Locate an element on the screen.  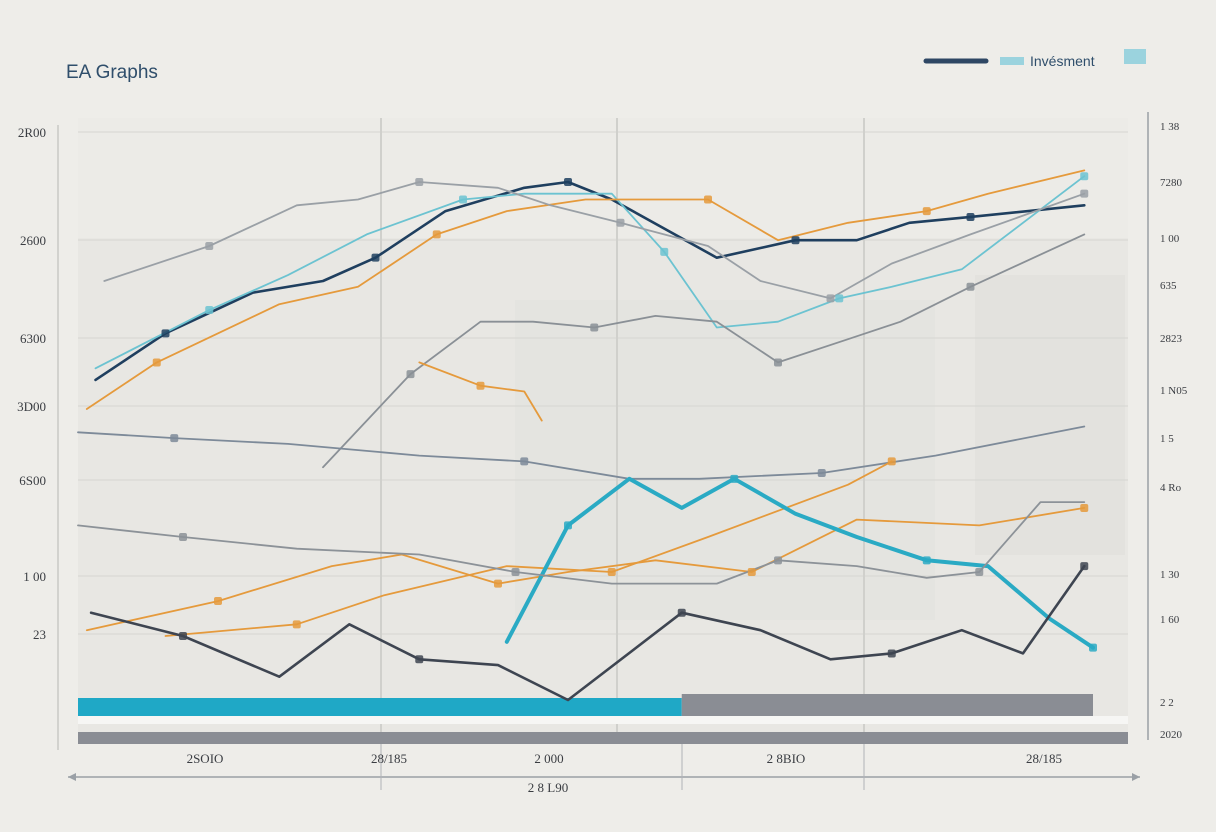
bottom-band-gray is located at coordinates (887, 705).